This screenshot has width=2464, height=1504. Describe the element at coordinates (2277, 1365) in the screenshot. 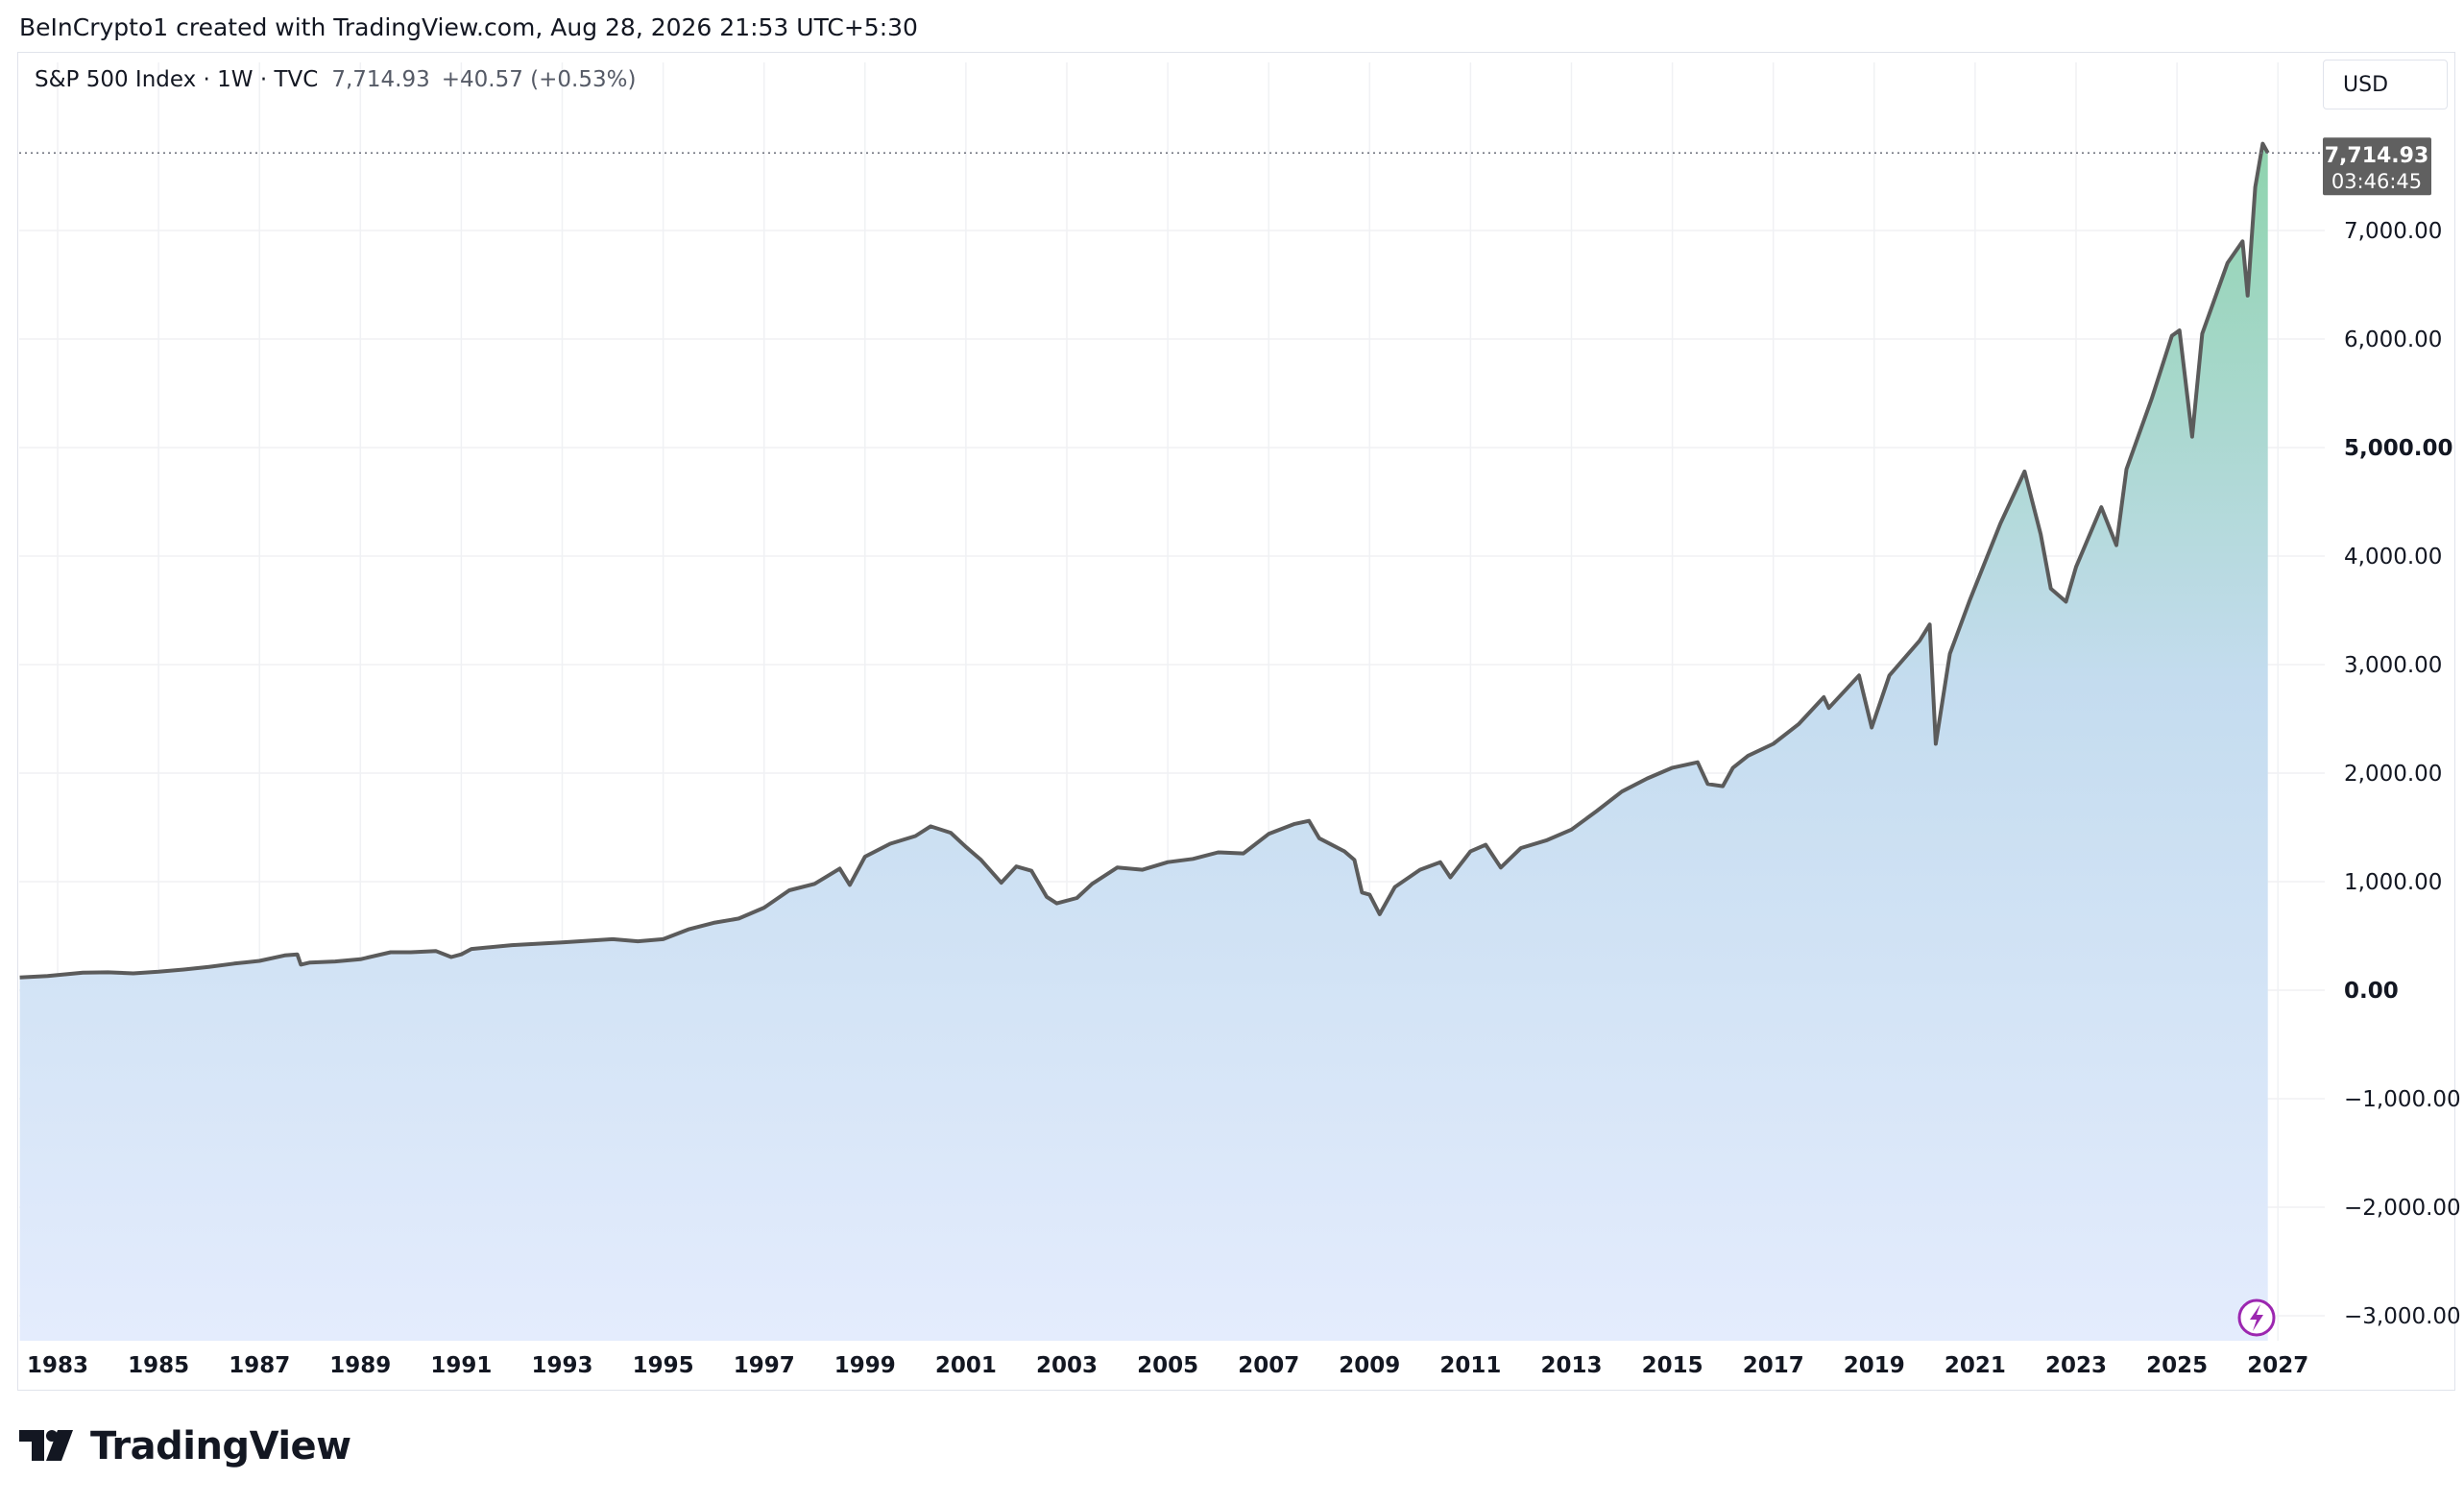

I see `x-tick-label: 2027` at that location.